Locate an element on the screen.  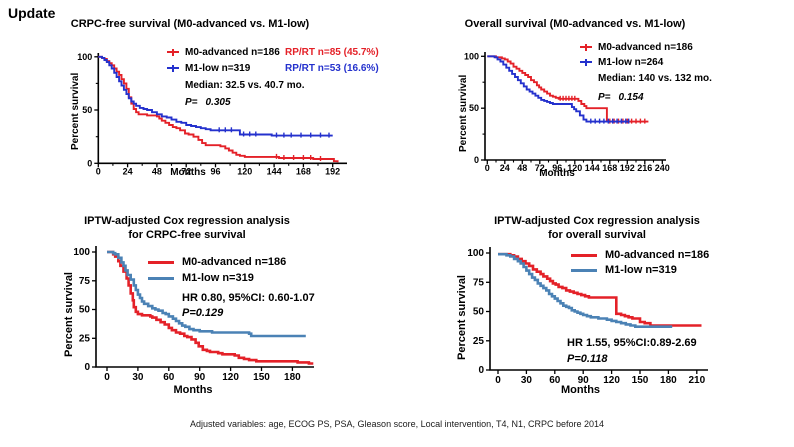
rp-rt-note-m1: RP/RT n=53 (16.6%) is located at coordinates (332, 68).